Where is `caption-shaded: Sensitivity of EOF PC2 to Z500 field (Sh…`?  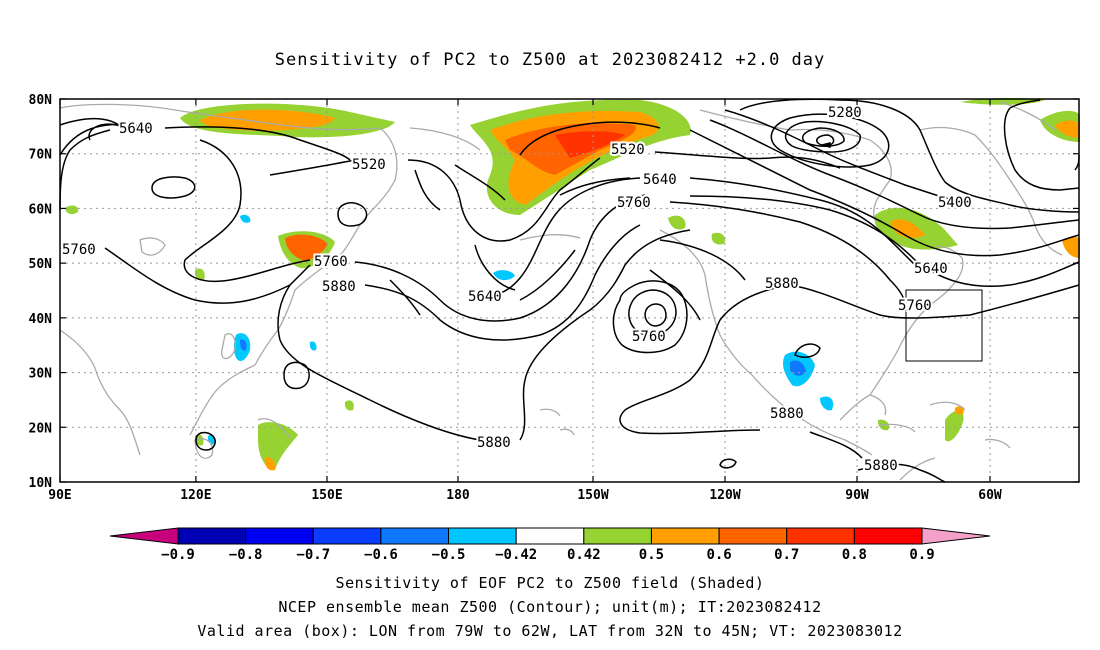
caption-shaded: Sensitivity of EOF PC2 to Z500 field (Sh… is located at coordinates (550, 583).